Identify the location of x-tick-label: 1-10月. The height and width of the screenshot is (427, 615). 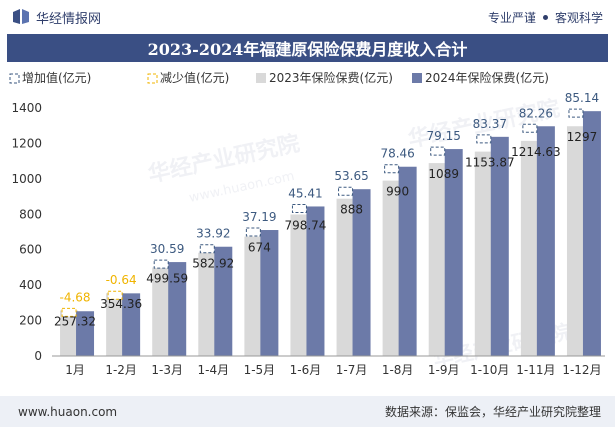
(489, 370).